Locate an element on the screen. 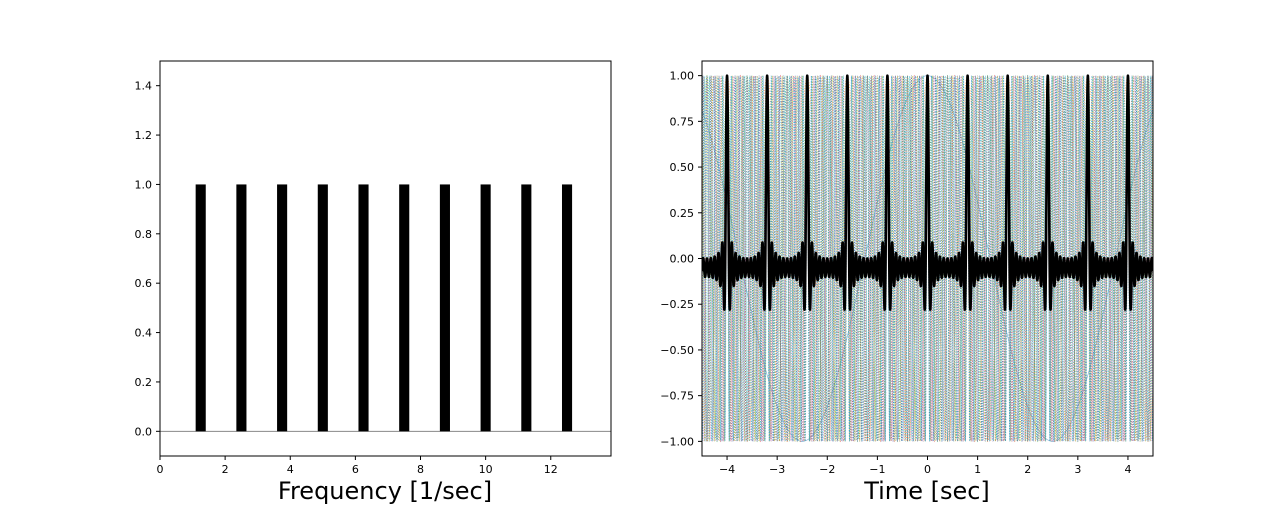 This screenshot has width=1280, height=512. y-tick-label: −1.00 is located at coordinates (677, 441).